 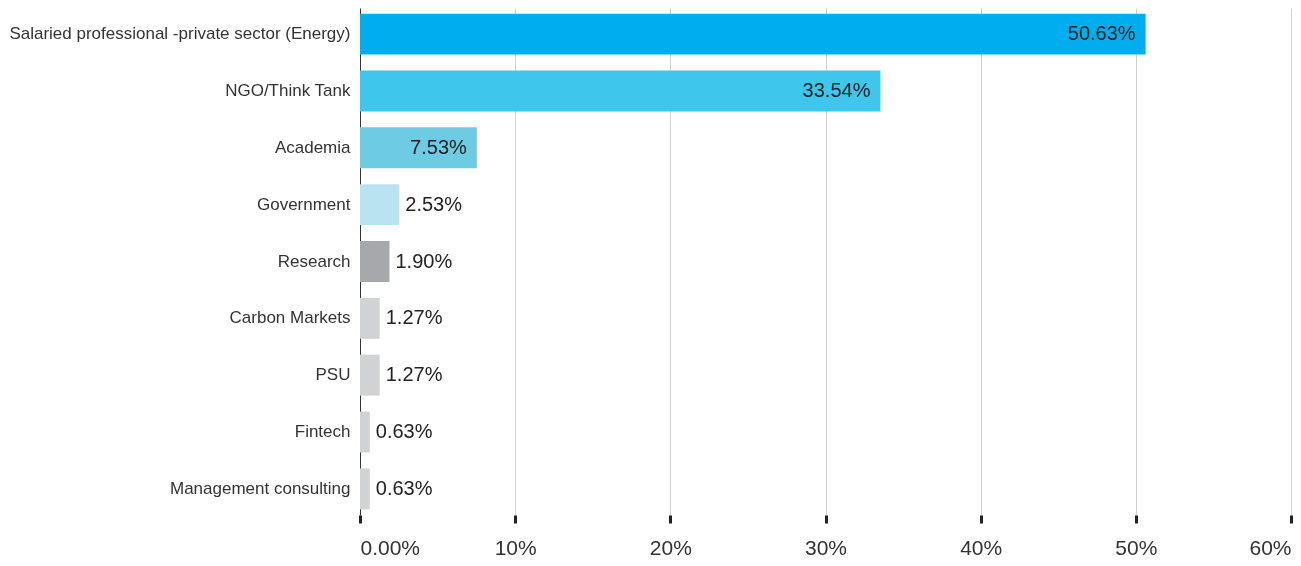 I want to click on x-tick-label: 20%, so click(x=670, y=547).